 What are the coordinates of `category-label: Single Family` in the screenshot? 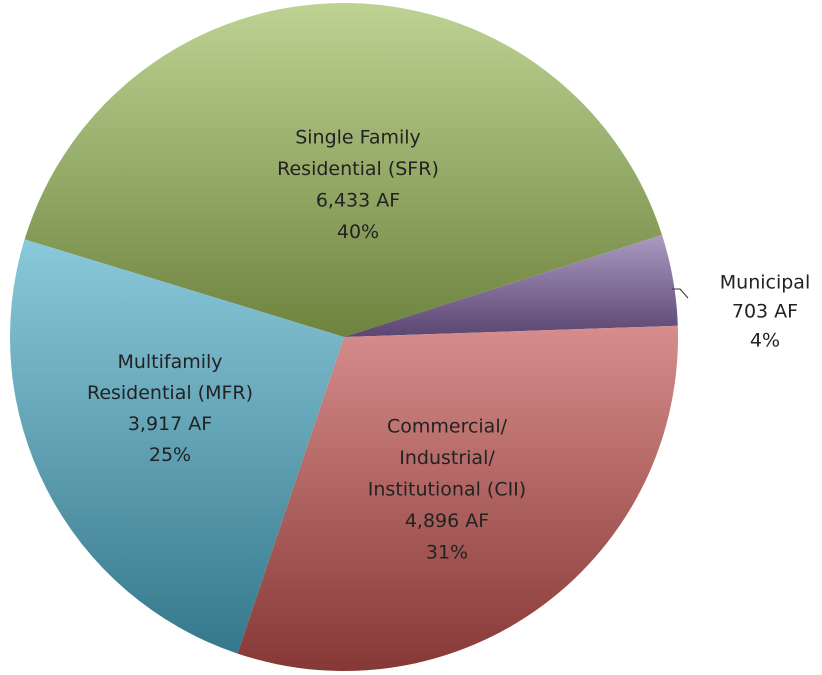 It's located at (358, 137).